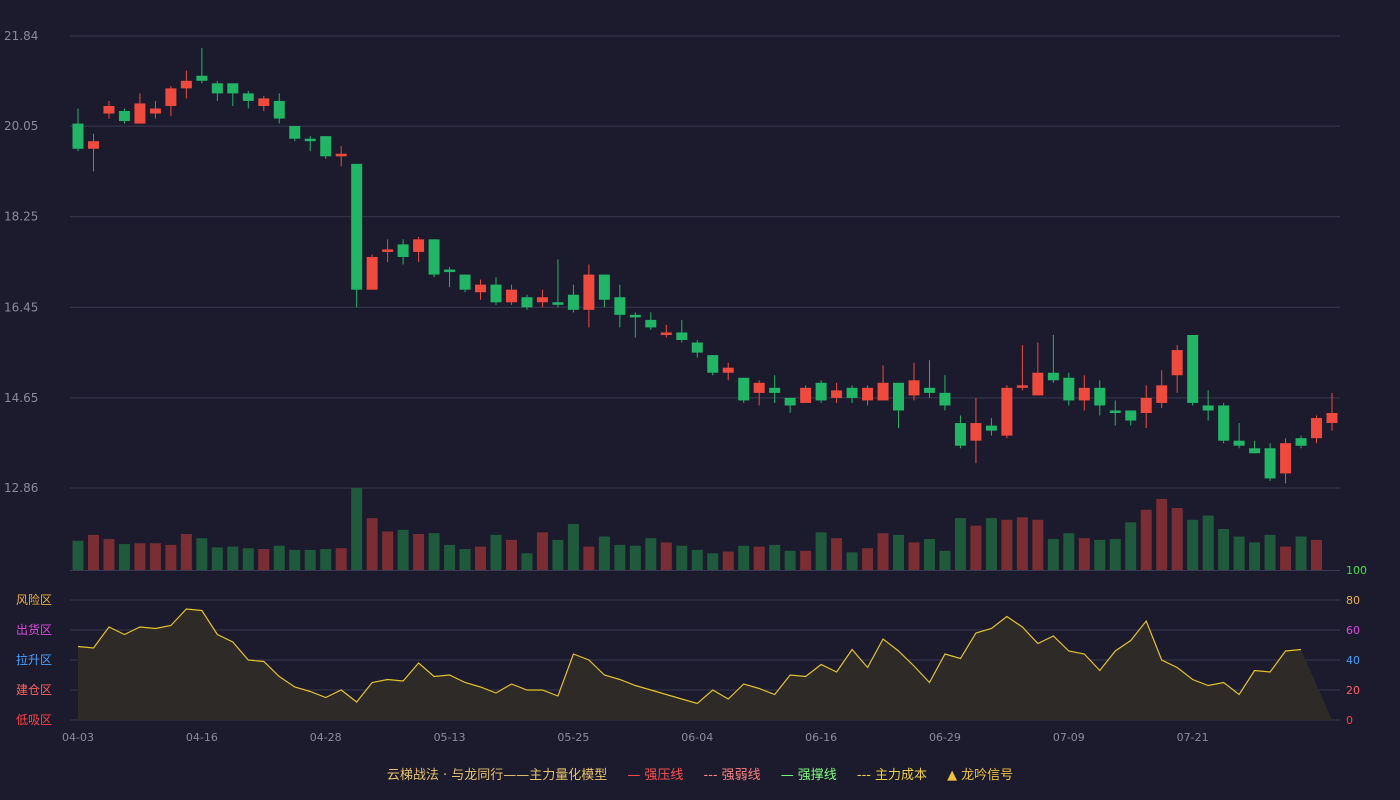 The image size is (1400, 800). Describe the element at coordinates (21, 398) in the screenshot. I see `price-tick: 14.65` at that location.